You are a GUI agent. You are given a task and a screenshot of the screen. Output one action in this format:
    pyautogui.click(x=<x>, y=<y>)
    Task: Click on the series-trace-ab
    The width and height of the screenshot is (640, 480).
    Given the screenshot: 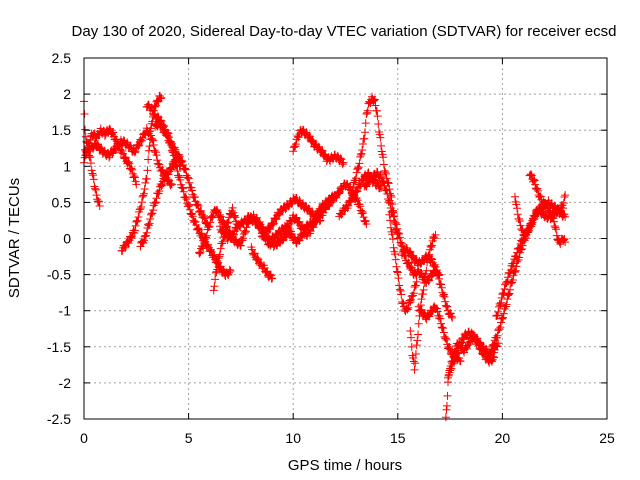 What is the action you would take?
    pyautogui.click(x=531, y=255)
    